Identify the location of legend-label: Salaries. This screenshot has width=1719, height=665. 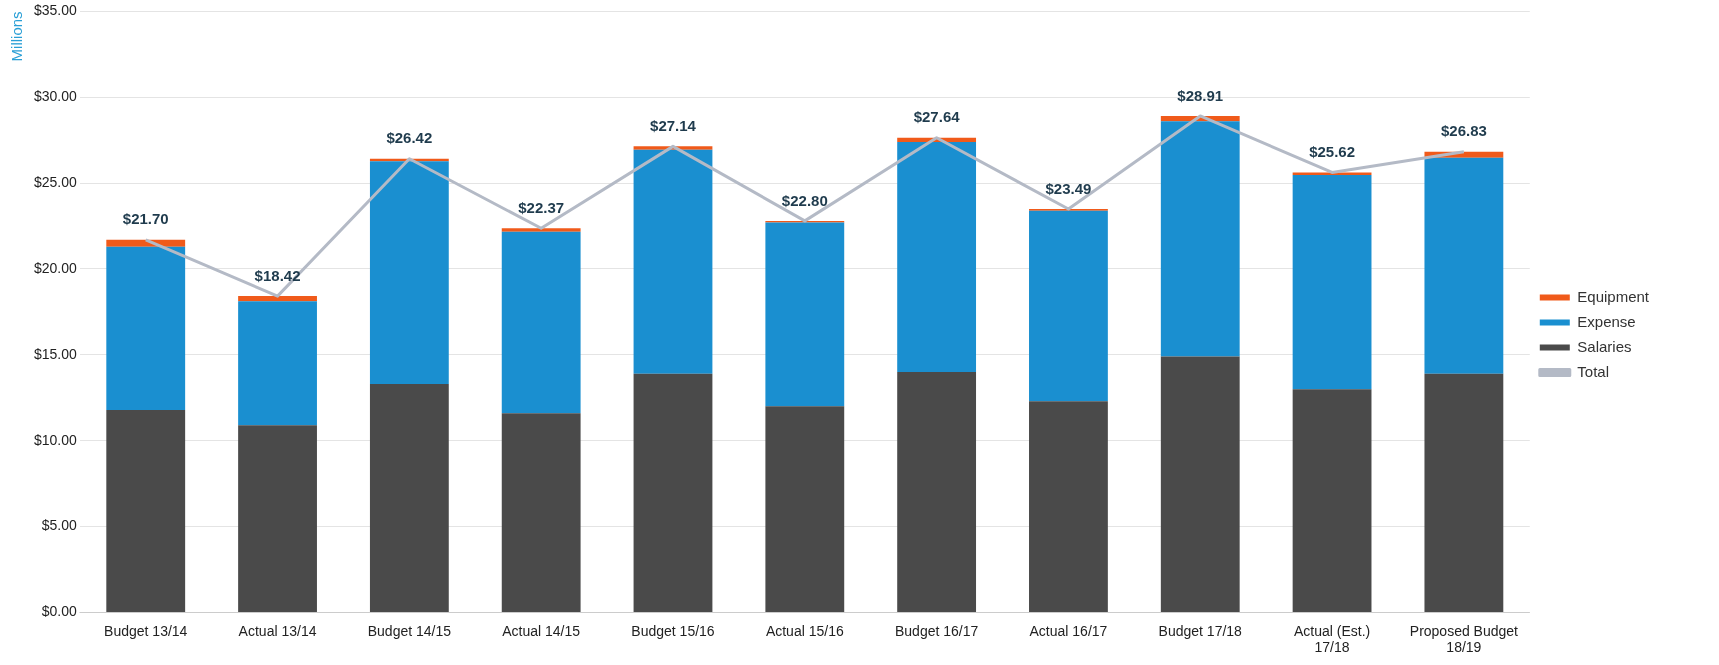
(1604, 346).